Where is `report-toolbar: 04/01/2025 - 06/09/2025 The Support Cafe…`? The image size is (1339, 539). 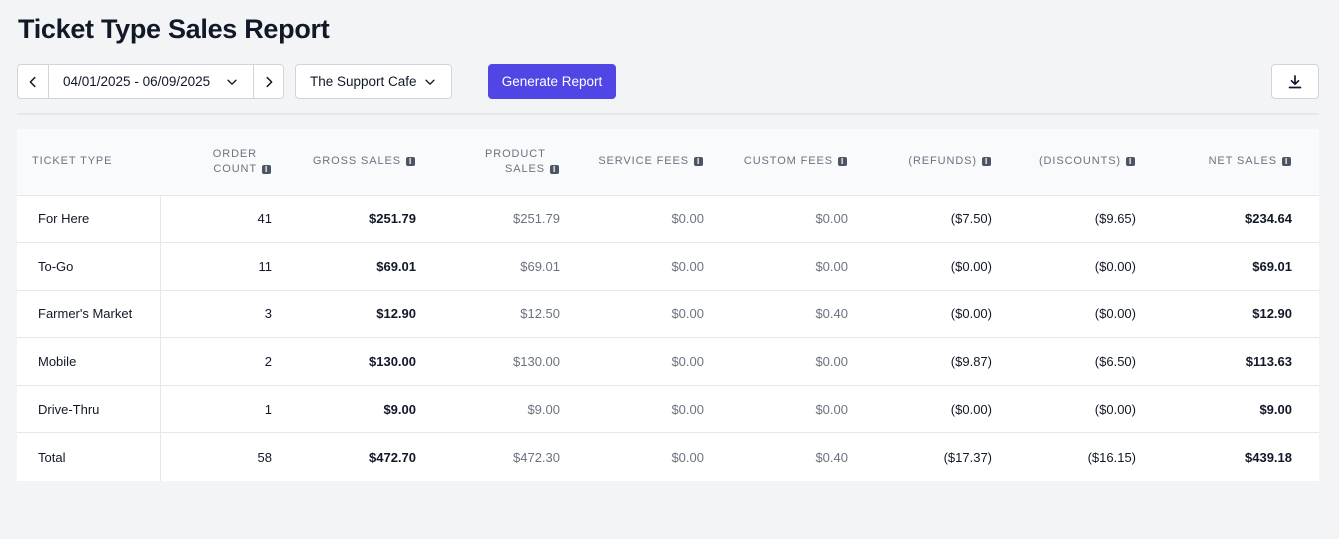 report-toolbar: 04/01/2025 - 06/09/2025 The Support Cafe… is located at coordinates (668, 81).